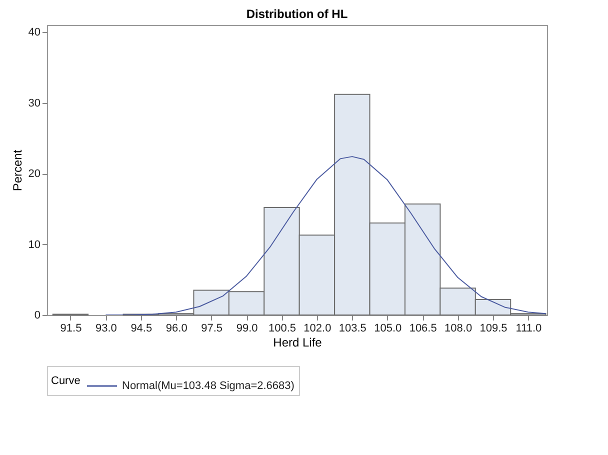 This screenshot has height=455, width=608. Describe the element at coordinates (297, 14) in the screenshot. I see `chart-title: Distribution of HL` at that location.